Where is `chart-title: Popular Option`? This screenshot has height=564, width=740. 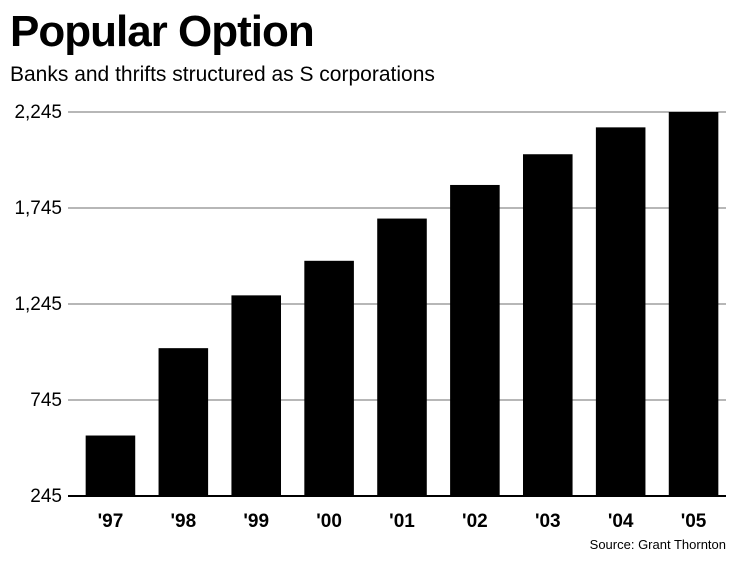 chart-title: Popular Option is located at coordinates (162, 31).